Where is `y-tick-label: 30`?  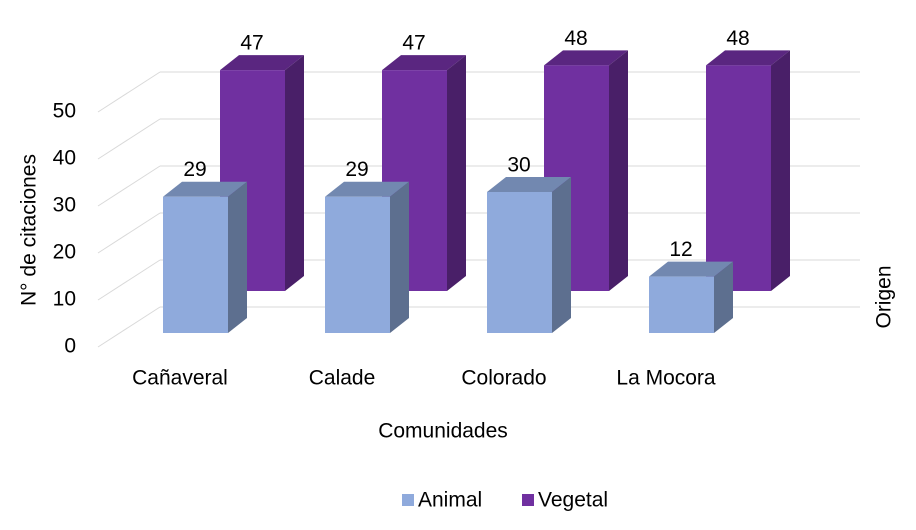
y-tick-label: 30 is located at coordinates (64, 205).